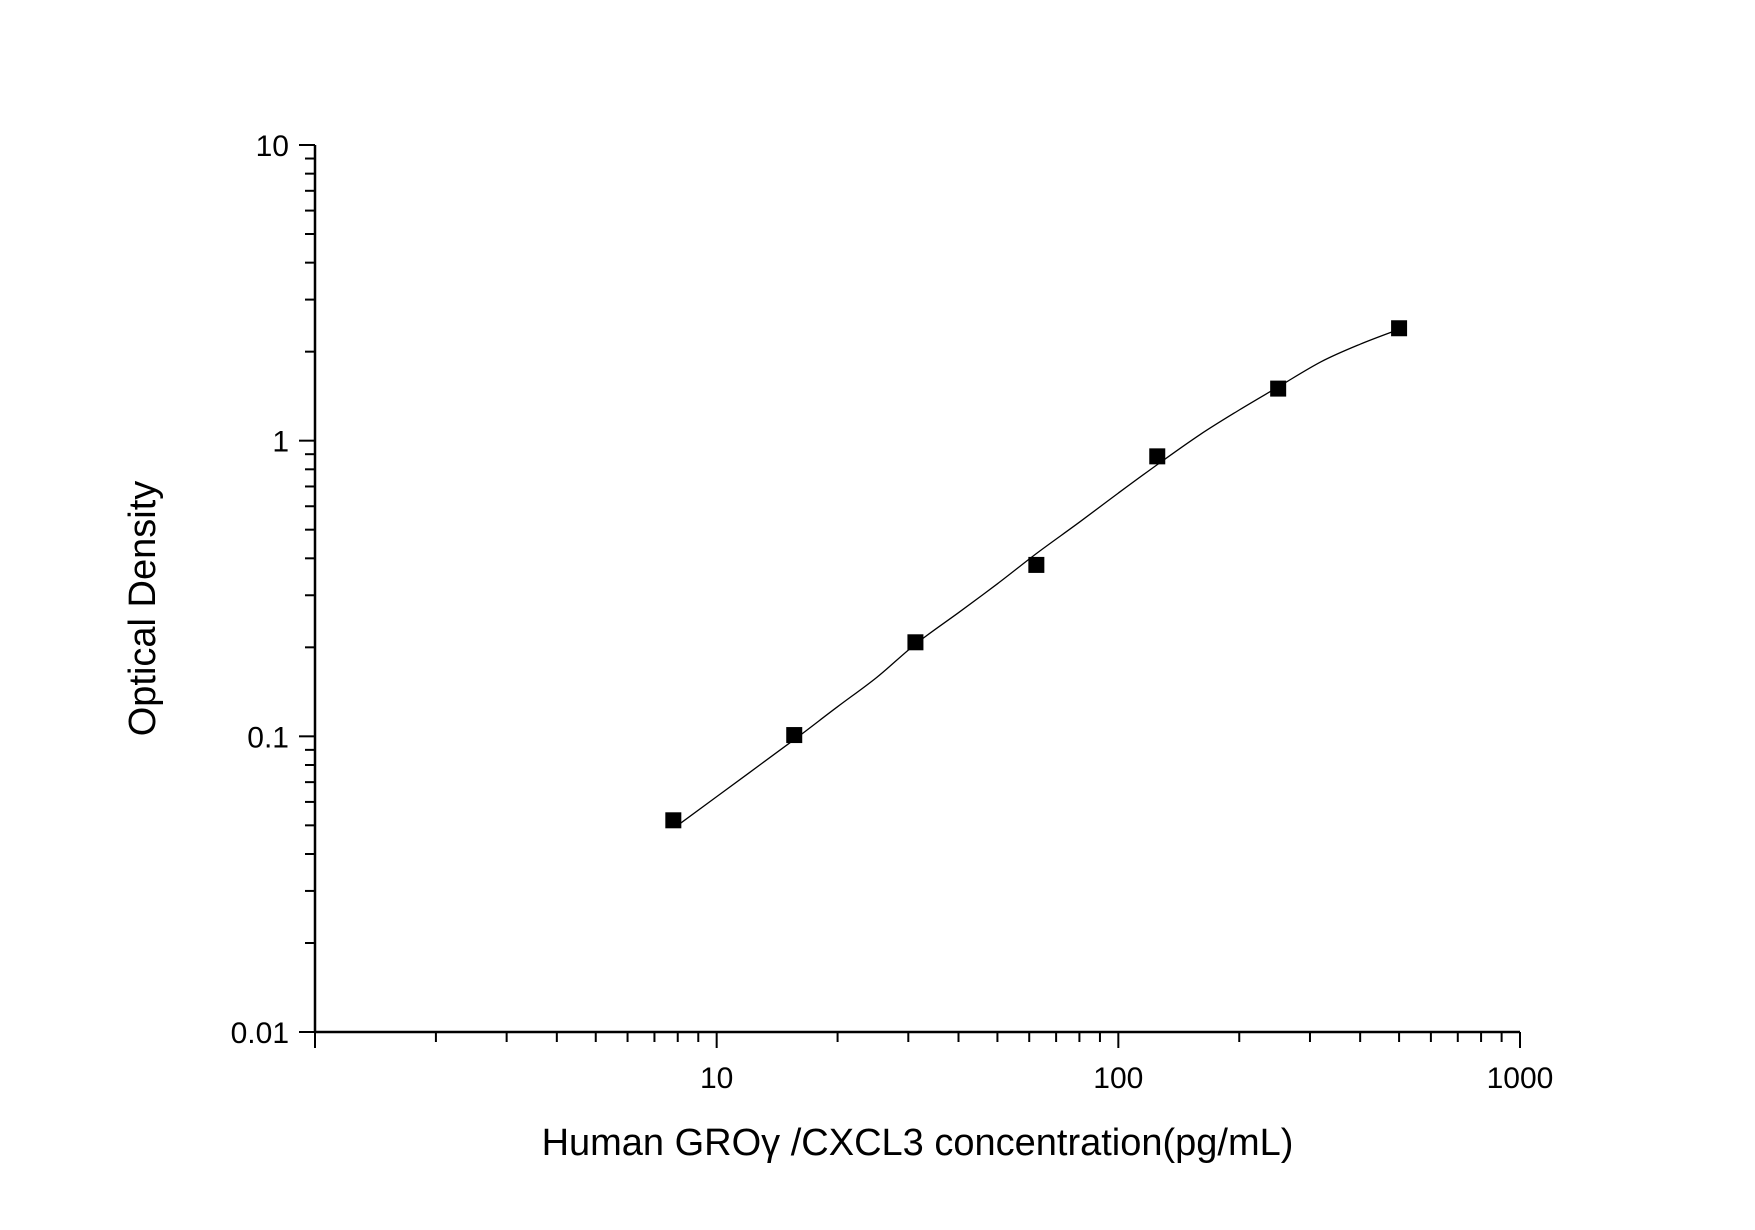  Describe the element at coordinates (143, 609) in the screenshot. I see `y-axis-title: Optical Density` at that location.